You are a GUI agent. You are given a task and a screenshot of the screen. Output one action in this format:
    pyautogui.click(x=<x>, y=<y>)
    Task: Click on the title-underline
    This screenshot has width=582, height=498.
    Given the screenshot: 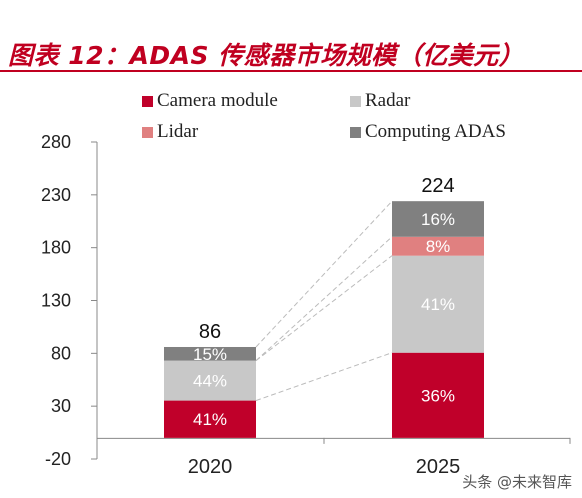 What is the action you would take?
    pyautogui.click(x=291, y=71)
    